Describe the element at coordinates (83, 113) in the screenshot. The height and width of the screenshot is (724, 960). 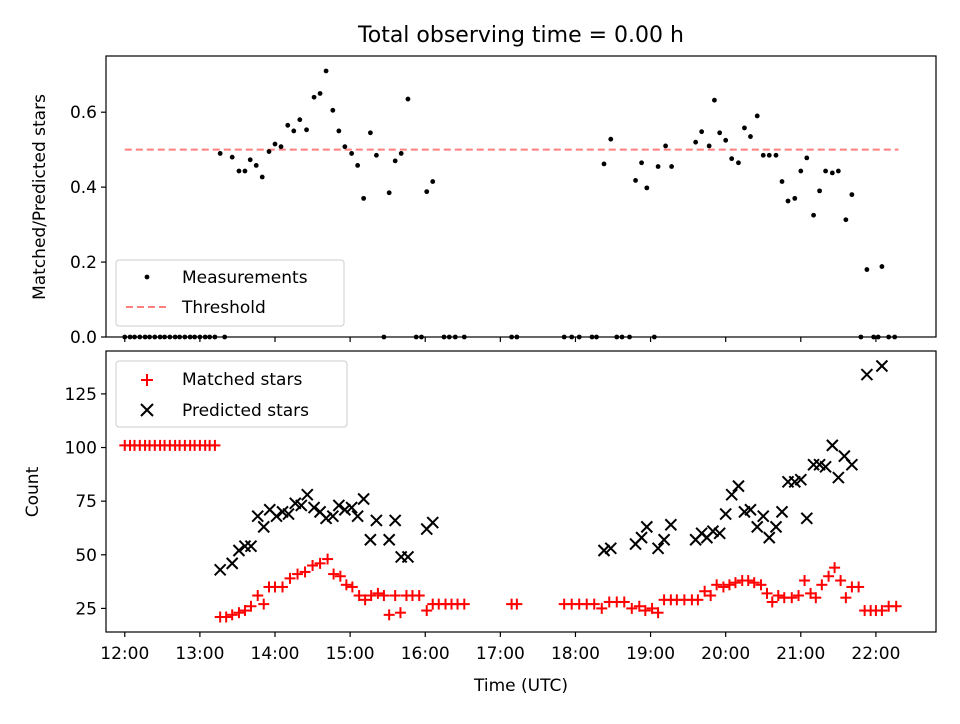
I see `top-ytick-label: 0.6` at that location.